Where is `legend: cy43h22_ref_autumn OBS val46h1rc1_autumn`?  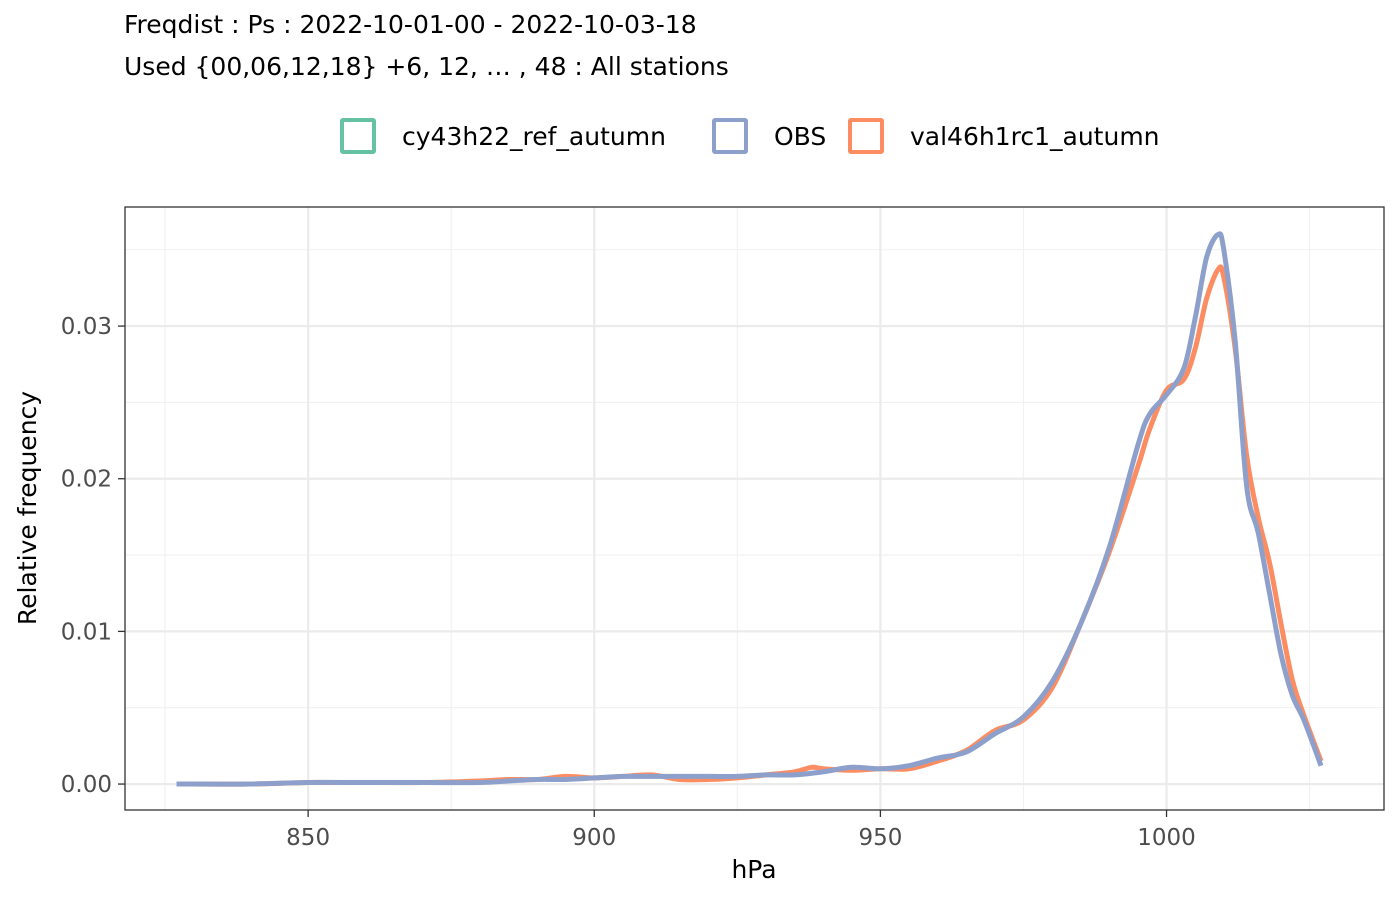 legend: cy43h22_ref_autumn OBS val46h1rc1_autumn is located at coordinates (700, 138).